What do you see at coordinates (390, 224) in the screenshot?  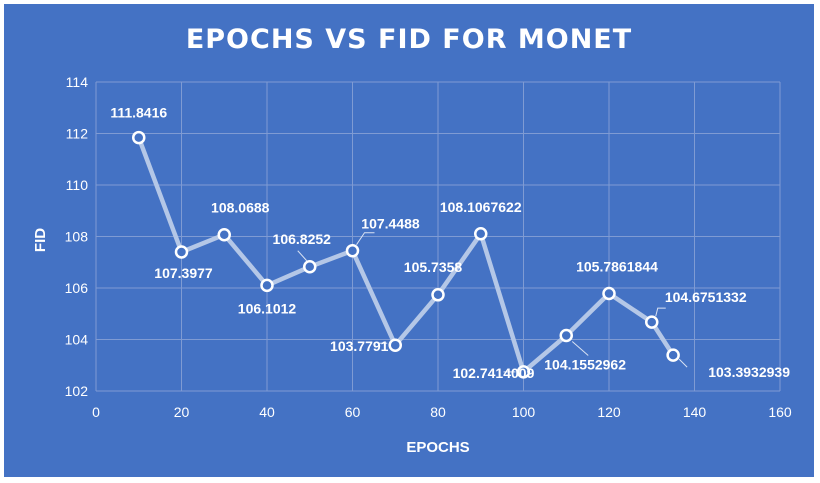 I see `data-label: 107.4488` at bounding box center [390, 224].